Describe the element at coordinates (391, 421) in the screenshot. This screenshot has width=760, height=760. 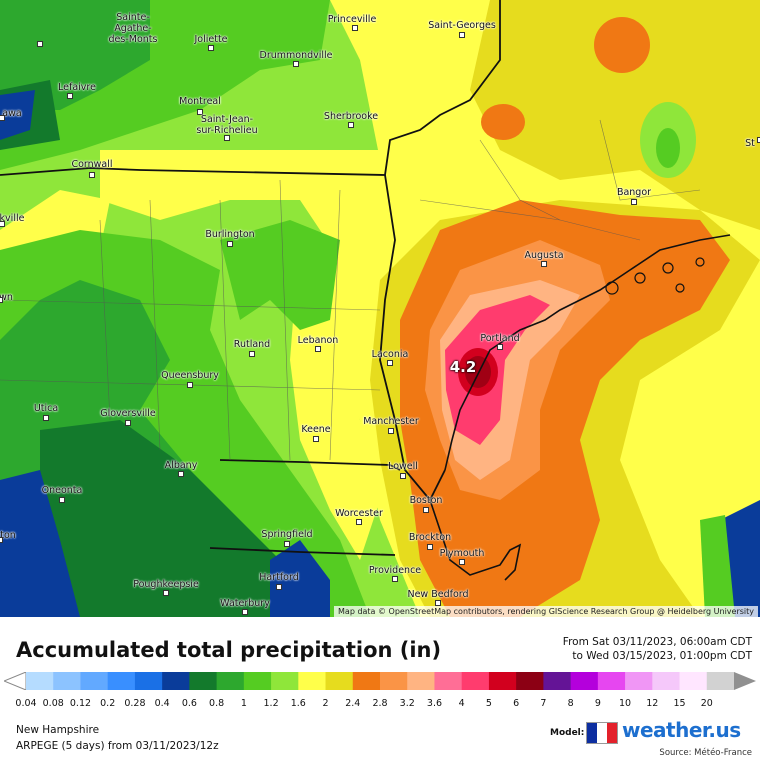
I see `city-label: Manchester` at that location.